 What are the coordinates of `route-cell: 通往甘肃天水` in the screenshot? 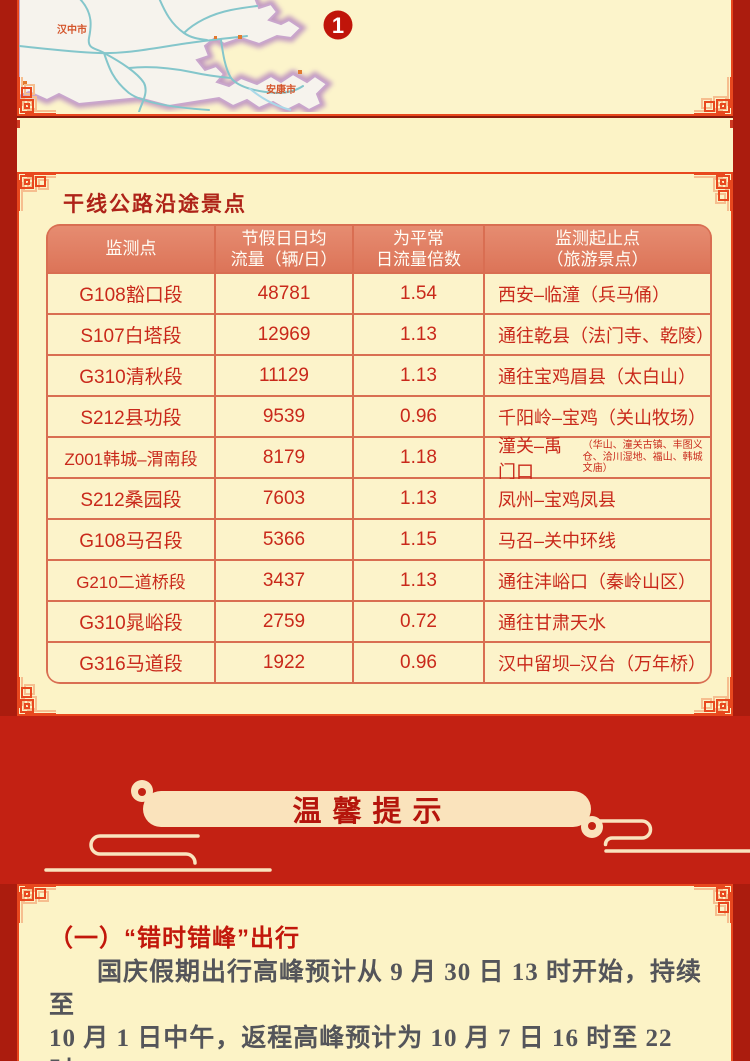 It's located at (597, 621).